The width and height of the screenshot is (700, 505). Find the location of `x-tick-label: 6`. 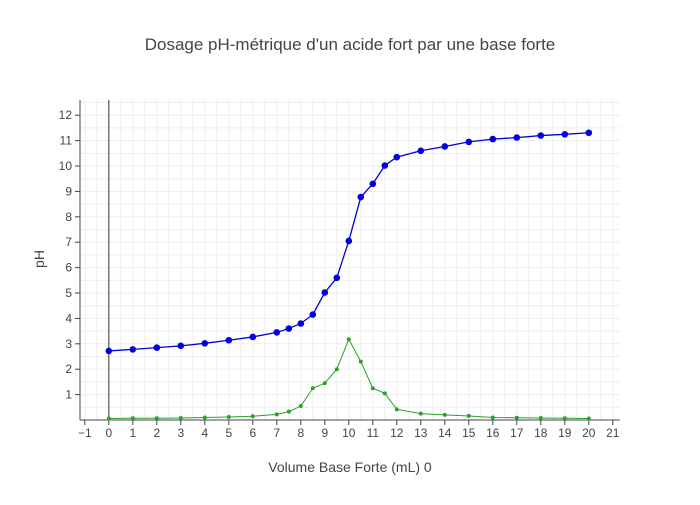

x-tick-label: 6 is located at coordinates (252, 433).